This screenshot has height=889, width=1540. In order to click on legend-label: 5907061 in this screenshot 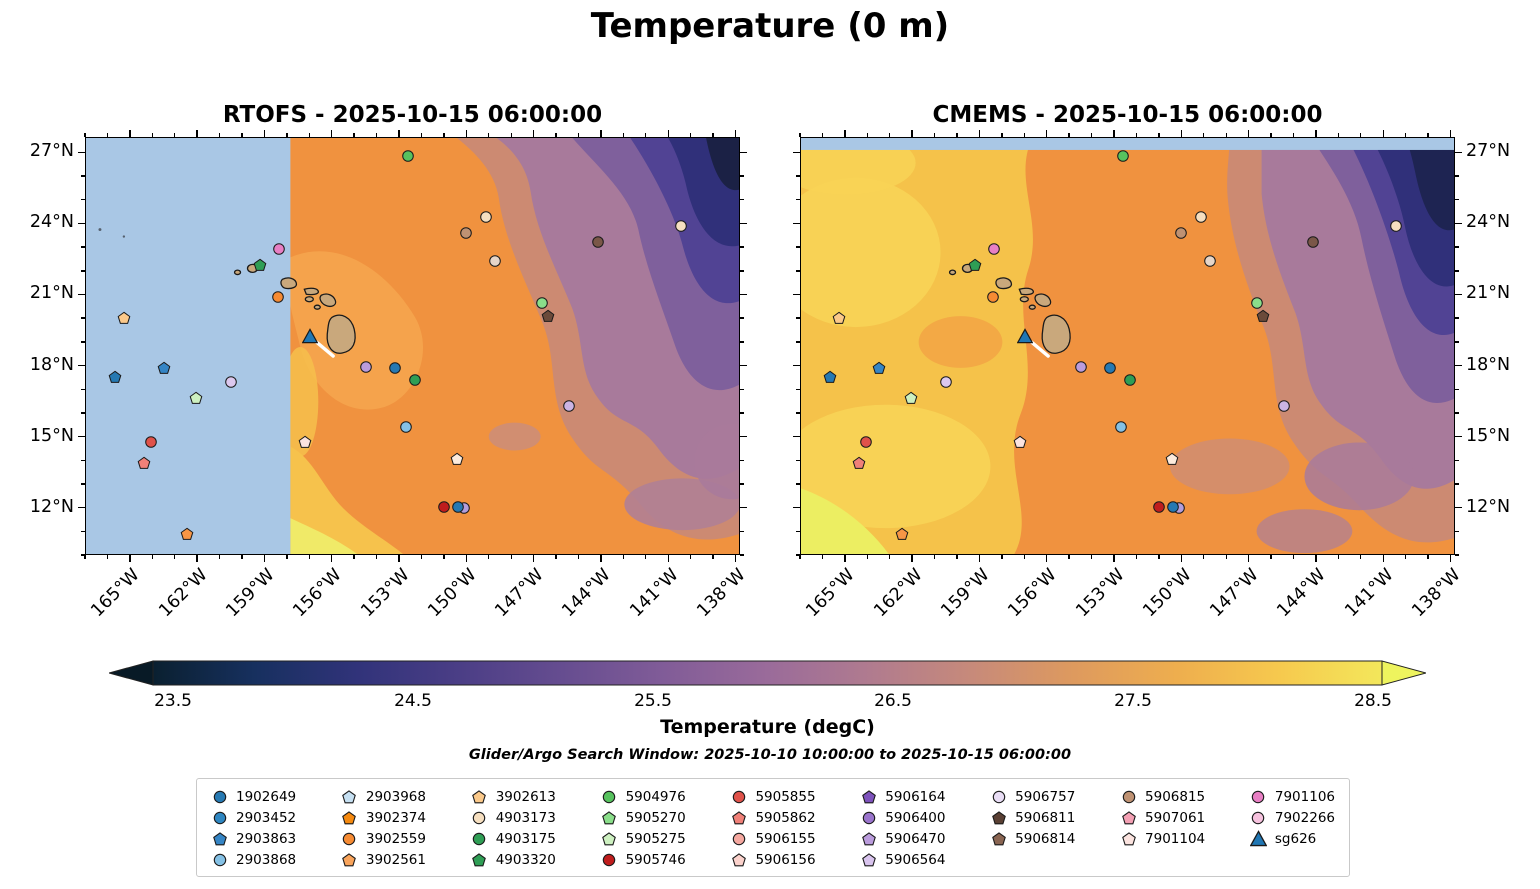, I will do `click(1175, 817)`.